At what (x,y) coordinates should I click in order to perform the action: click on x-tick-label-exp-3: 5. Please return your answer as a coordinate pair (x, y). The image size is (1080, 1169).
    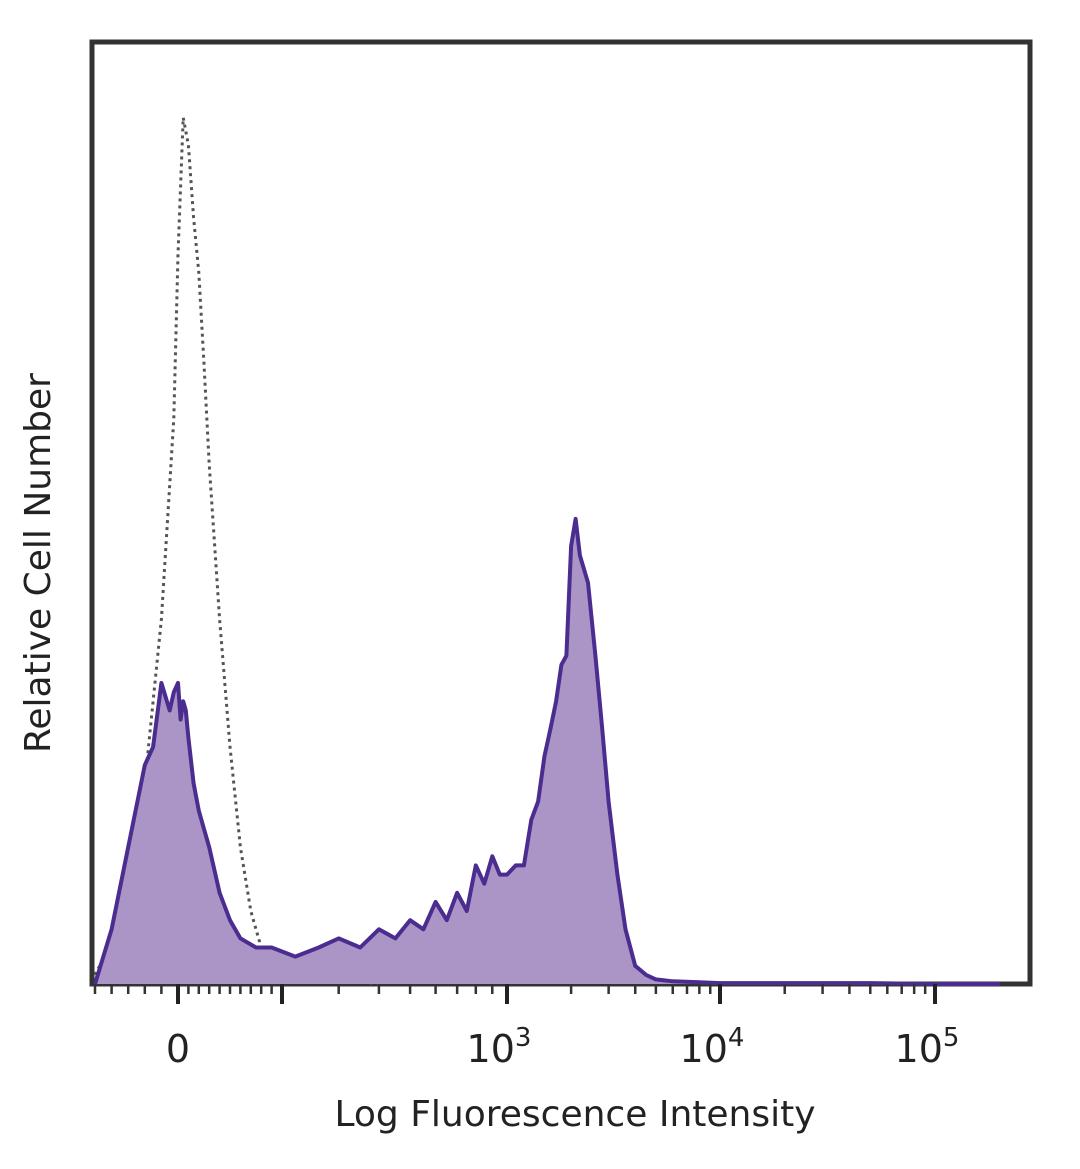
    Looking at the image, I should click on (951, 1038).